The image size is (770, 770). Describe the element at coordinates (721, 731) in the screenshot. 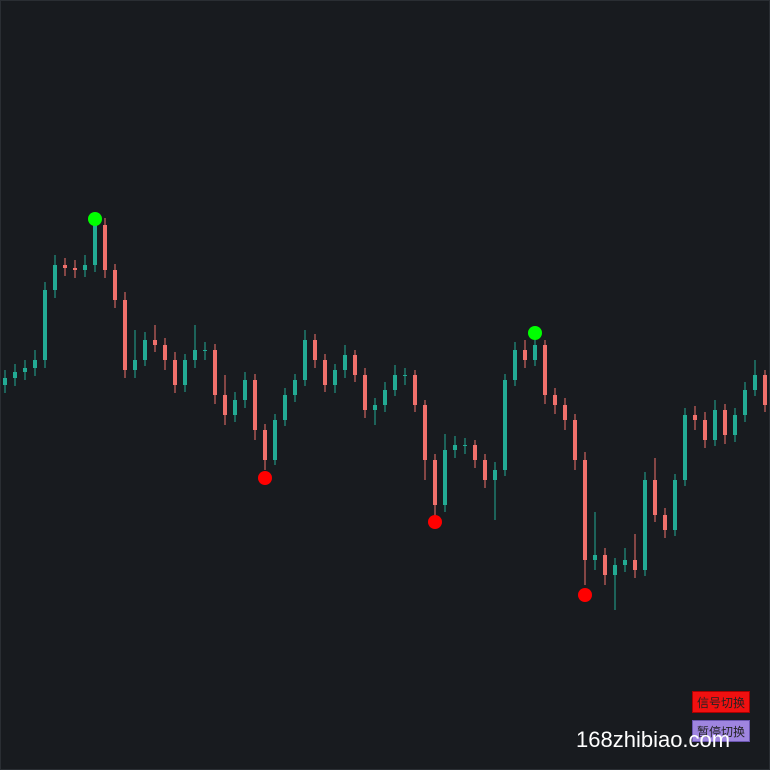

I see `pause-switch-button: 暂停切换` at that location.